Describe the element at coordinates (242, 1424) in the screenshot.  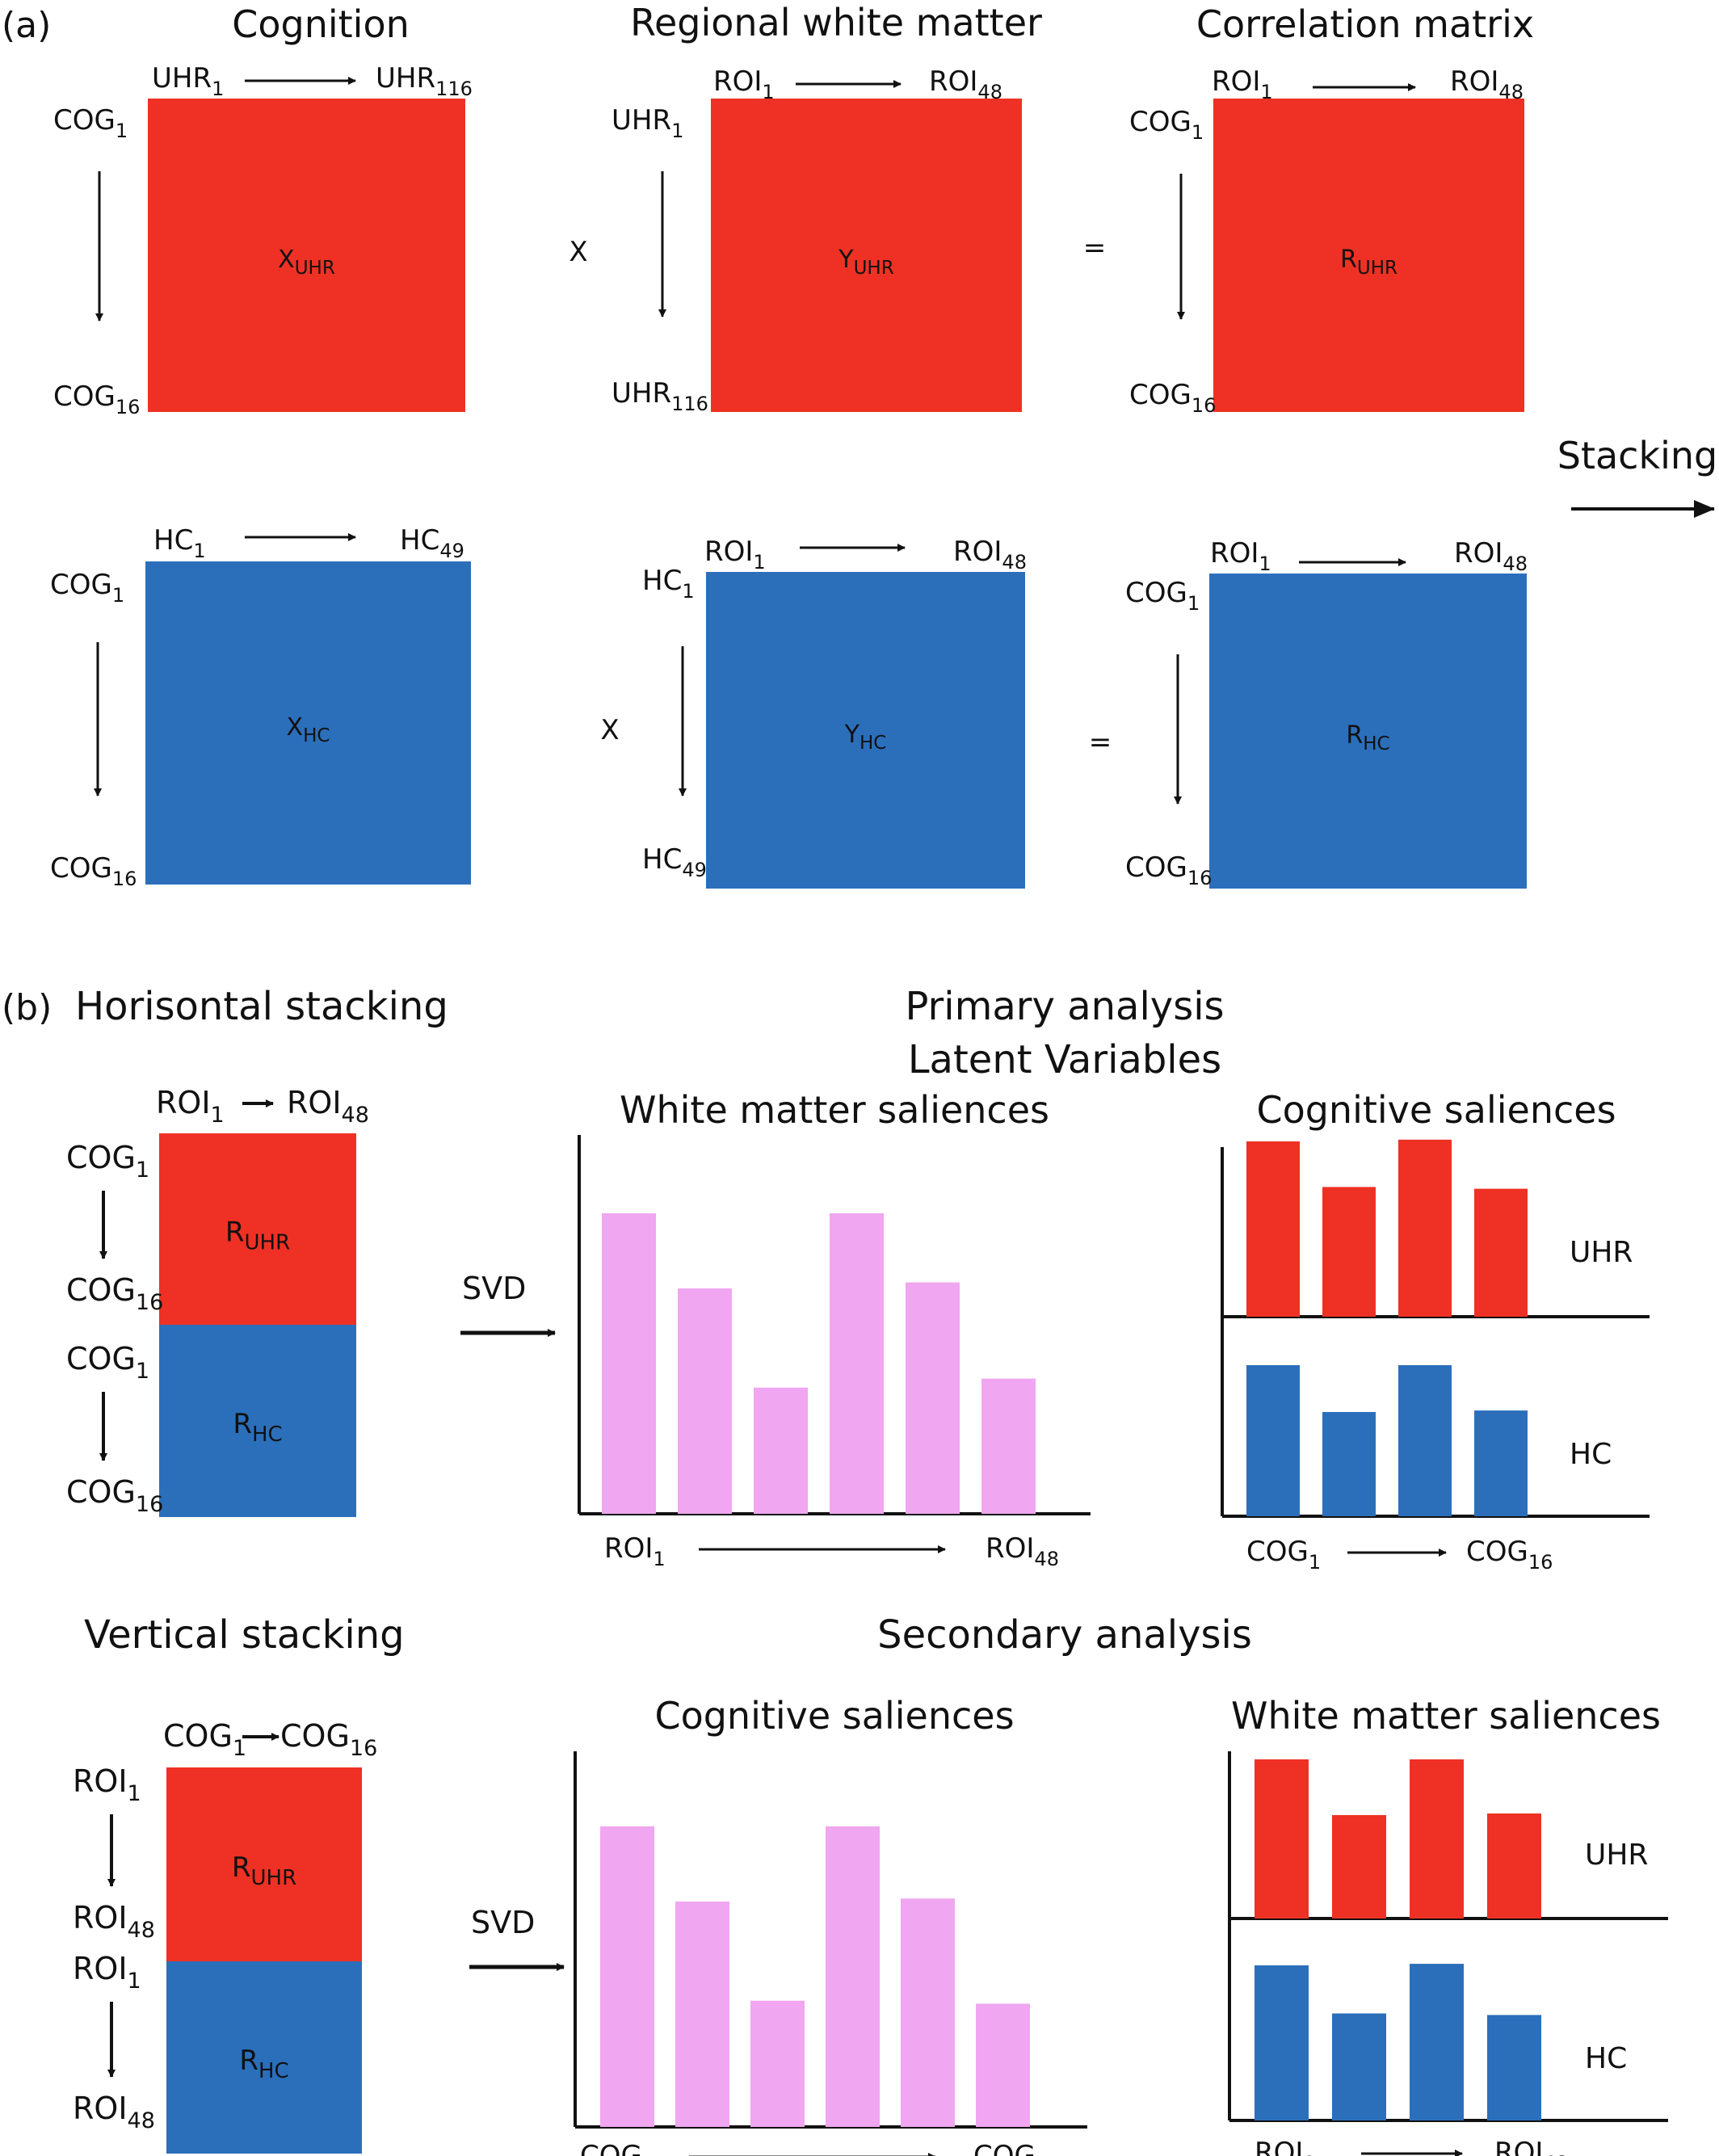
I see `primary-stack-hc-label-base: R` at that location.